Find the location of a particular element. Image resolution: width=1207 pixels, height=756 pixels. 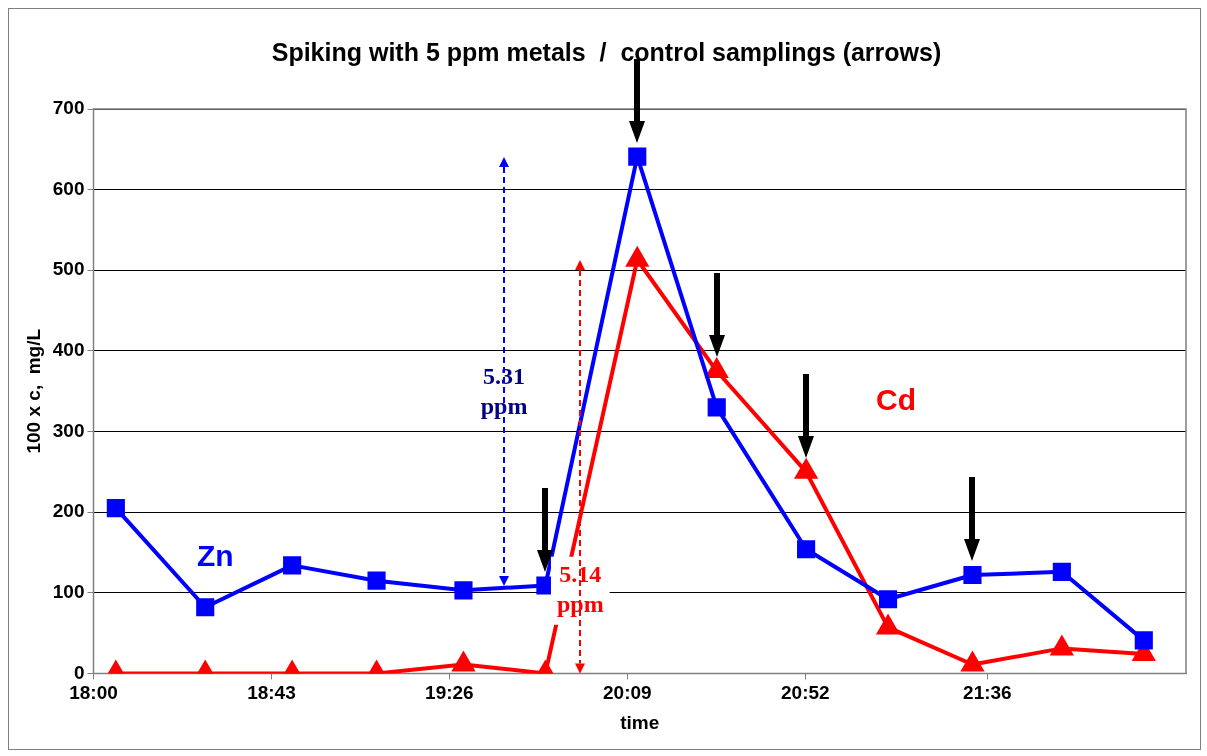

x-tick-label: 19:26 is located at coordinates (449, 693).